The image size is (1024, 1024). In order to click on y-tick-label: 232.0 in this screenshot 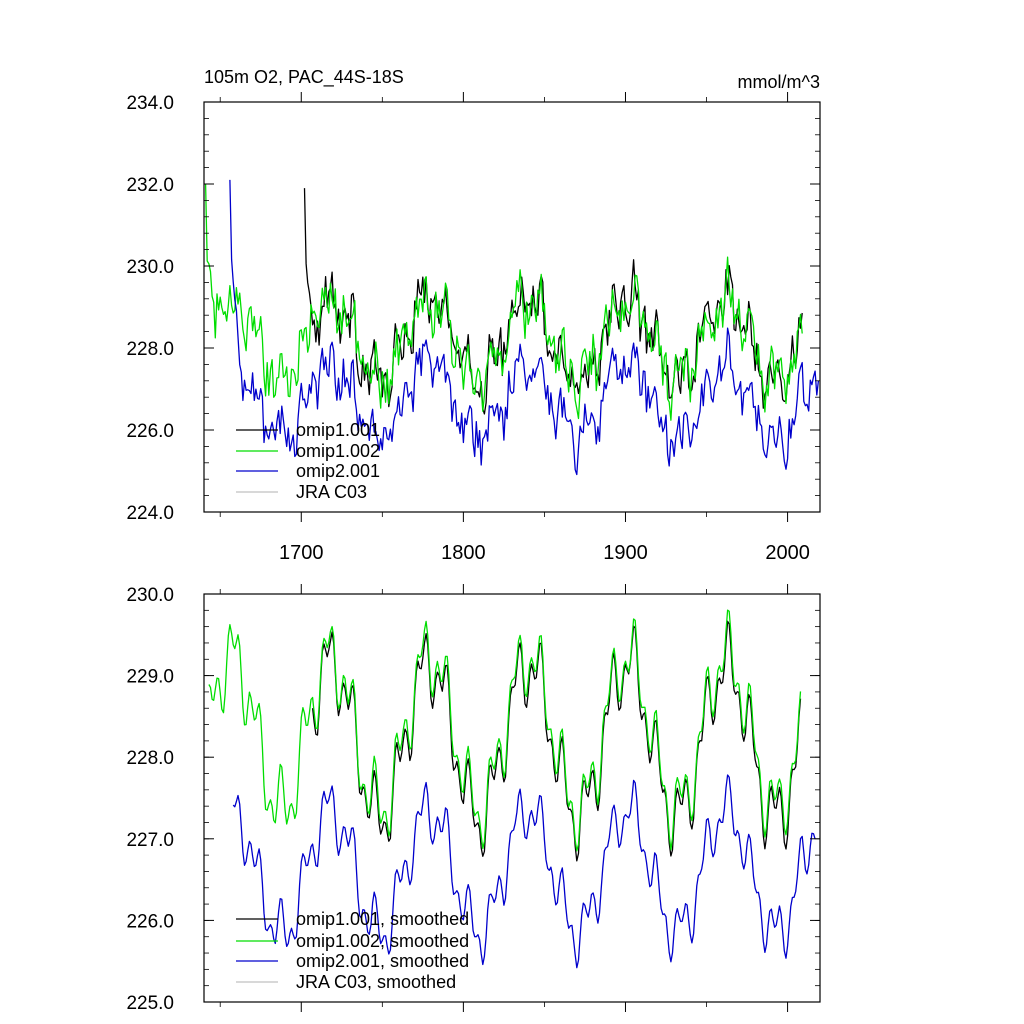, I will do `click(150, 185)`.